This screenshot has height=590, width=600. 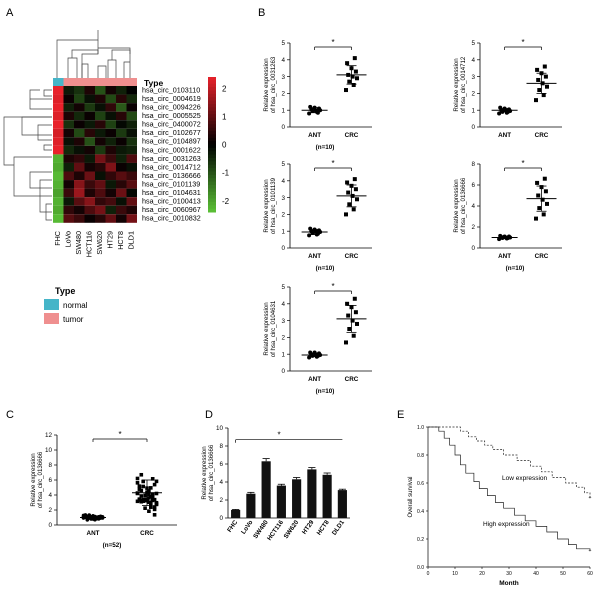 What do you see at coordinates (110, 240) in the screenshot?
I see `sample-label: HT29` at bounding box center [110, 240].